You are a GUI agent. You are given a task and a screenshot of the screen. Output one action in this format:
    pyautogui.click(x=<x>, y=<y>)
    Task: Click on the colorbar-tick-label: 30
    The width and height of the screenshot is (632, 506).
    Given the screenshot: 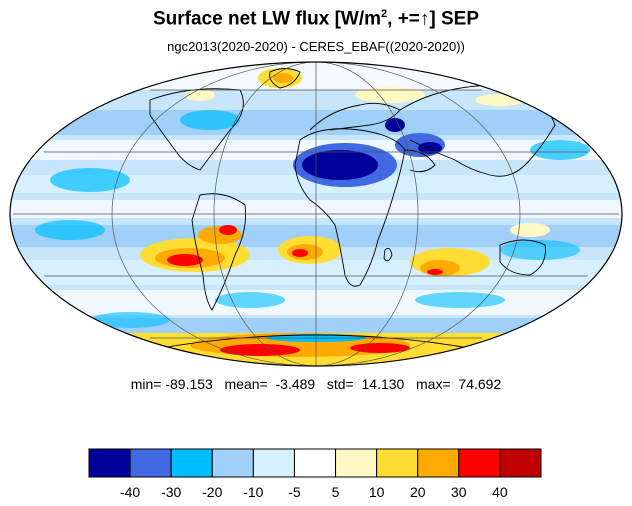 What is the action you would take?
    pyautogui.click(x=459, y=492)
    